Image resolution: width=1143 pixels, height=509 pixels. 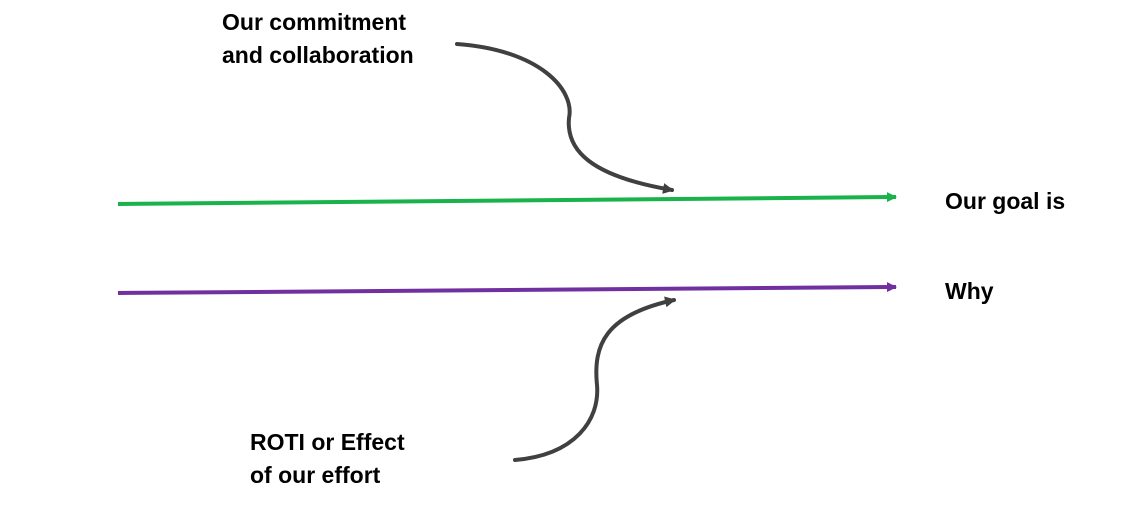 I want to click on commitment-connector-arrow, so click(x=564, y=118).